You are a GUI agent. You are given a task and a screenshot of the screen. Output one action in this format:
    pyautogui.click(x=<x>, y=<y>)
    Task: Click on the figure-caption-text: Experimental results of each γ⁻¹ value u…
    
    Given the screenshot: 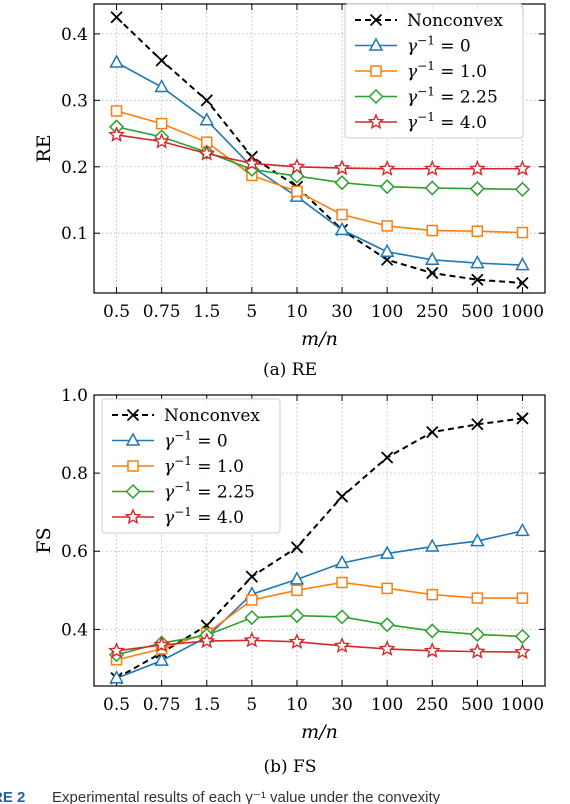 What is the action you would take?
    pyautogui.click(x=246, y=796)
    